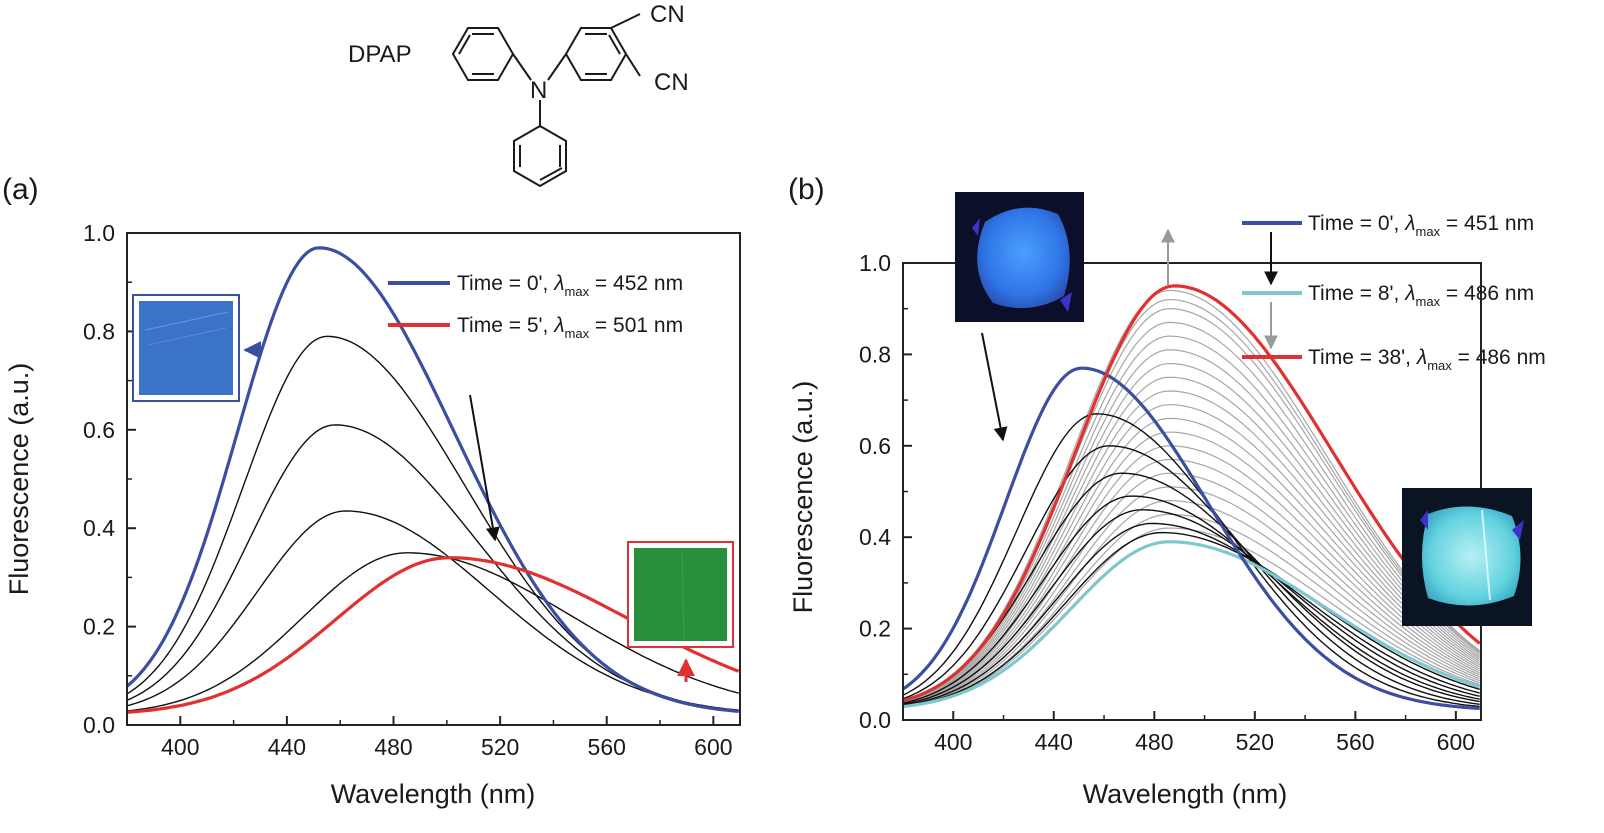 The image size is (1604, 833). What do you see at coordinates (20, 189) in the screenshot?
I see `panel-a-label: (a)` at bounding box center [20, 189].